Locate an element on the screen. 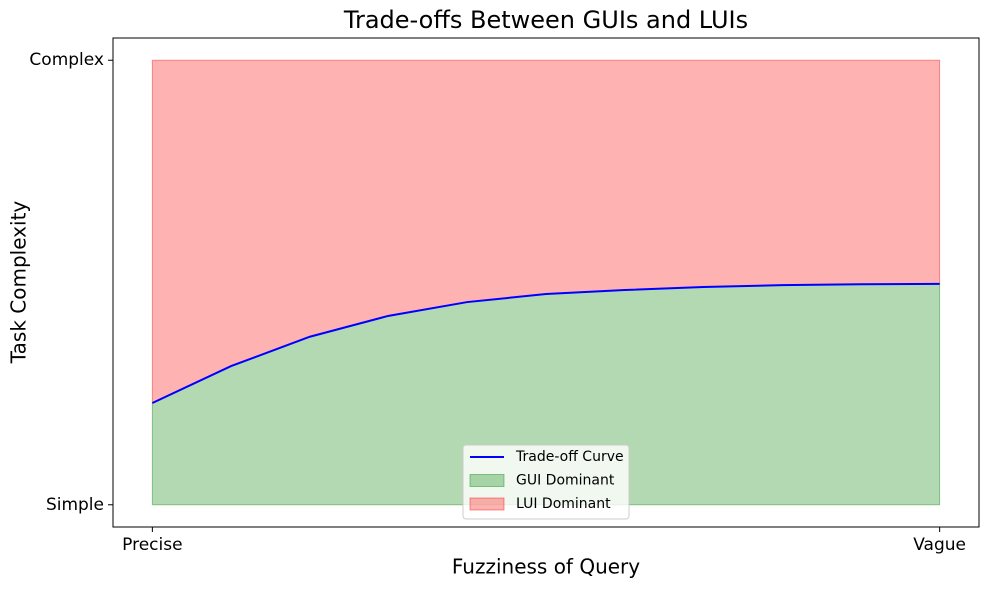  y-tick-label: Complex is located at coordinates (66, 60).